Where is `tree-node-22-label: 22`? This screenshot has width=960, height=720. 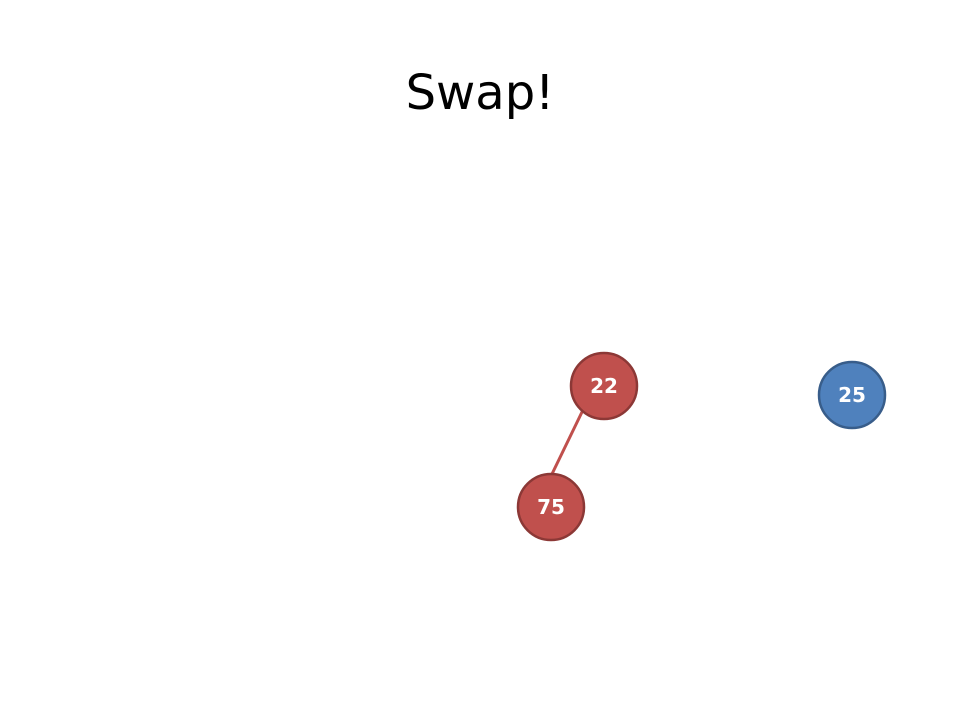
tree-node-22-label: 22 is located at coordinates (604, 386).